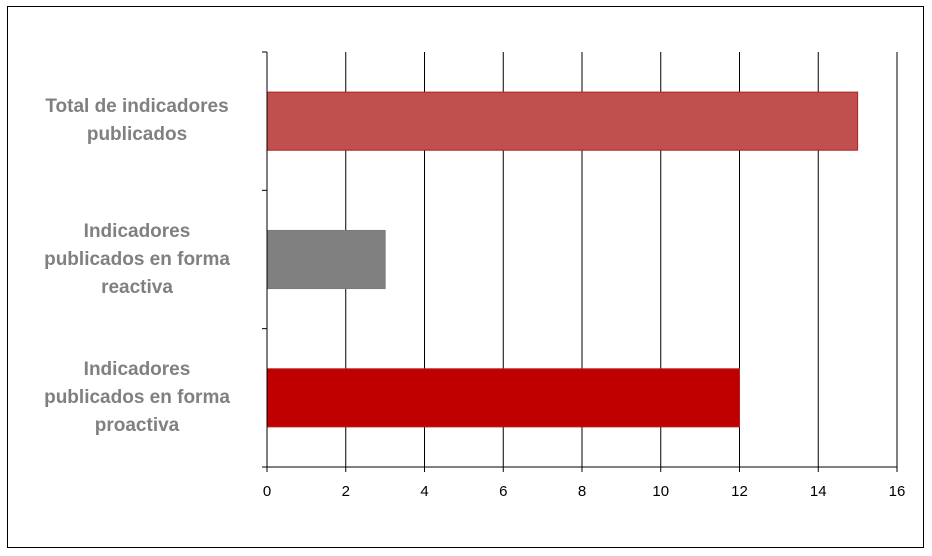 The image size is (932, 556). I want to click on x-tick-label: 14, so click(818, 491).